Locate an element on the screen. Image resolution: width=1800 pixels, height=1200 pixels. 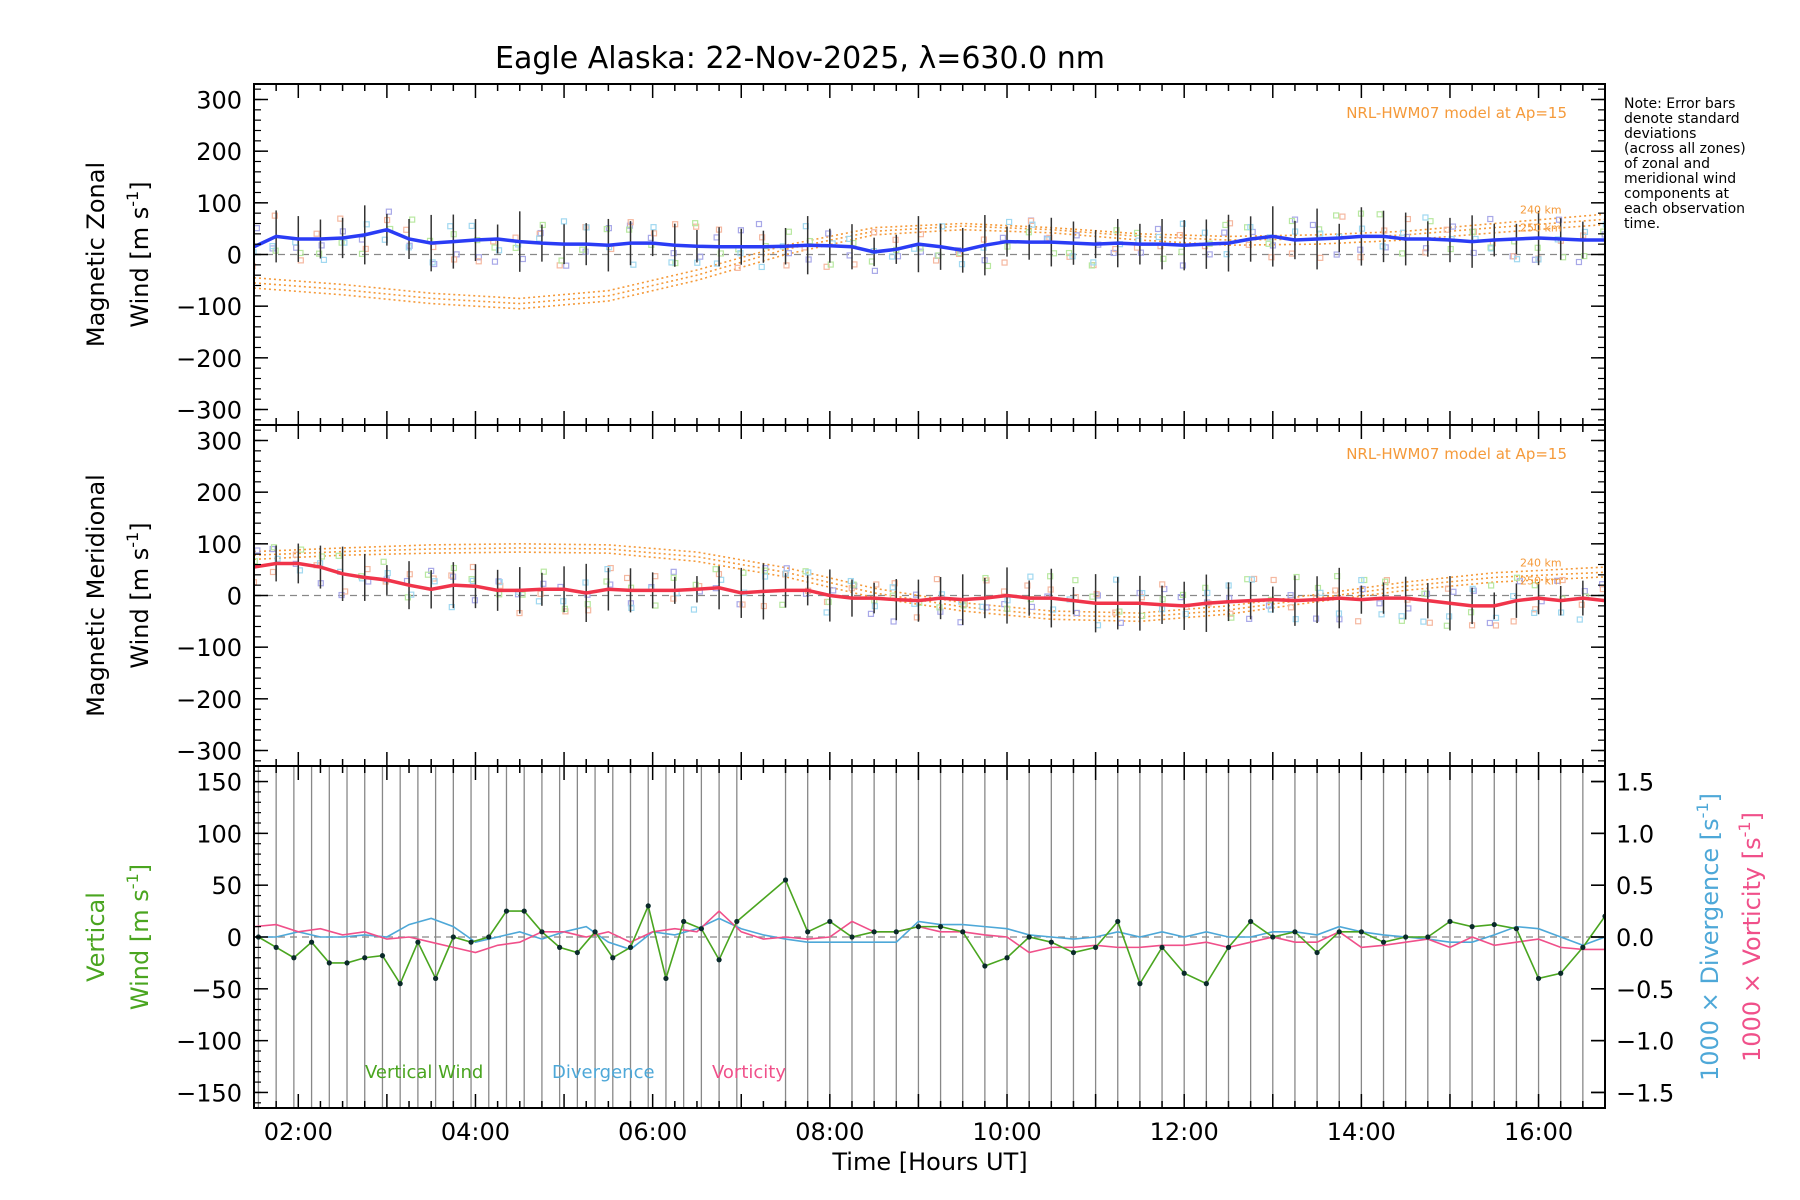
meridional-wind-line is located at coordinates (929, 584).